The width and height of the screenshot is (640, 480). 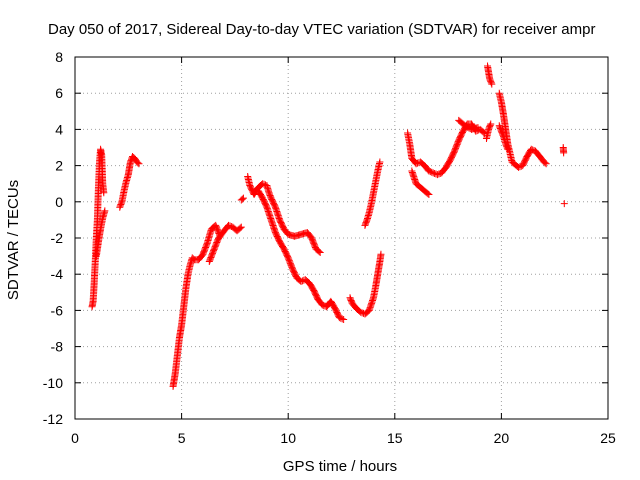 I want to click on x-axis-label: GPS time / hours, so click(x=340, y=466).